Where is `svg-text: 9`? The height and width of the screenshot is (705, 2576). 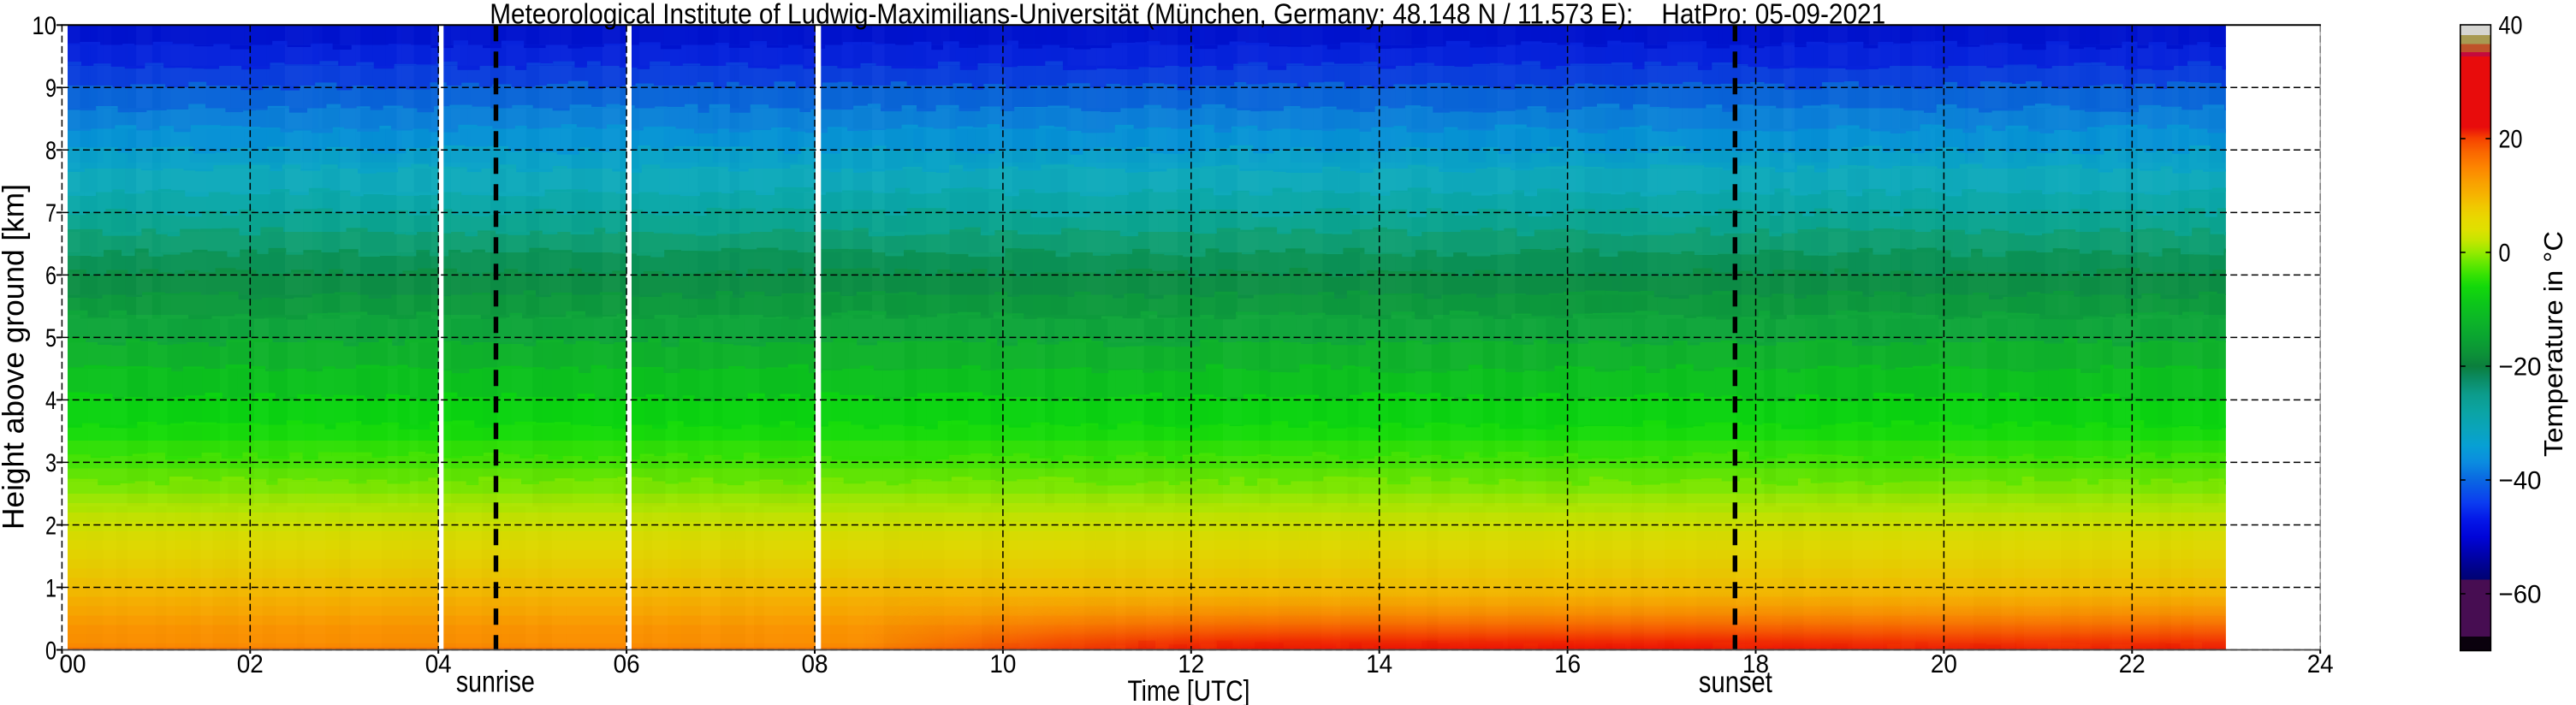
svg-text: 9 is located at coordinates (50, 88).